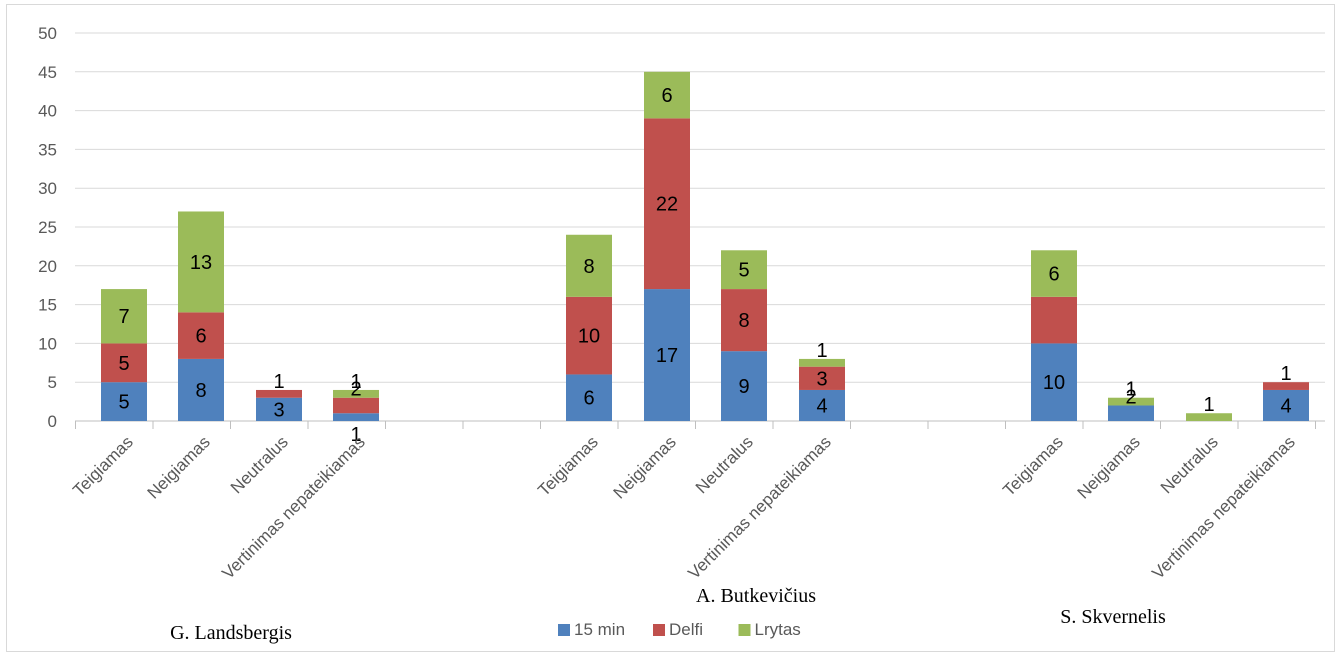  Describe the element at coordinates (47, 149) in the screenshot. I see `y-tick-label: 35` at that location.